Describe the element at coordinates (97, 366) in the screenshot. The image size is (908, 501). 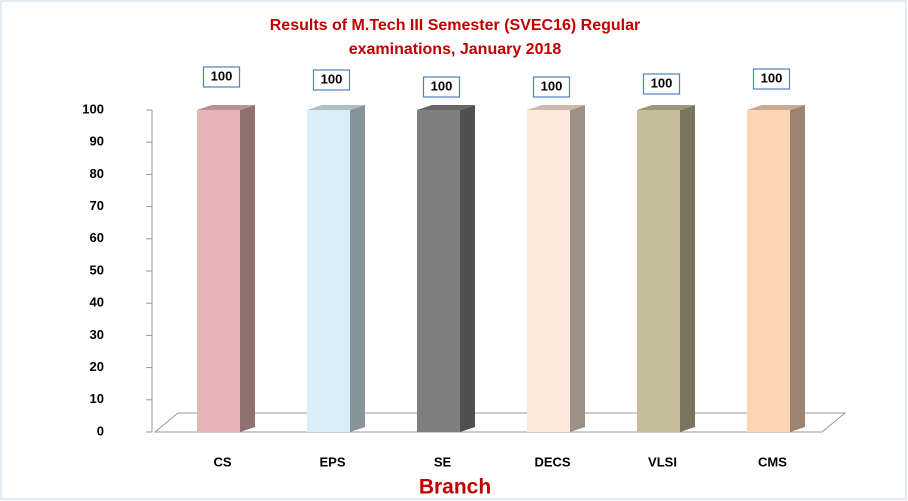
I see `y-tick-label: 20` at that location.